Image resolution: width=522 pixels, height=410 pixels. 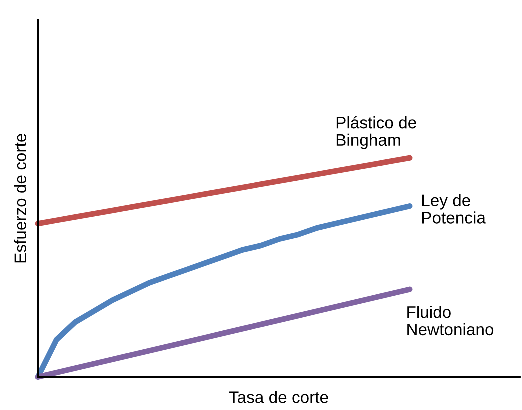 I want to click on series-label: Fluido Newtoniano, so click(x=451, y=321).